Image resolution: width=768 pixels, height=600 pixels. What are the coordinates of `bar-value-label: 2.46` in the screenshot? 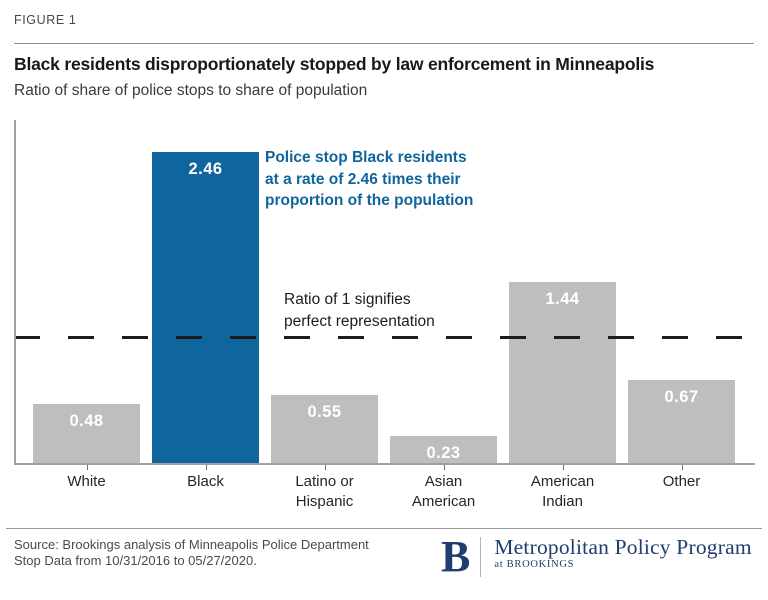 It's located at (205, 169).